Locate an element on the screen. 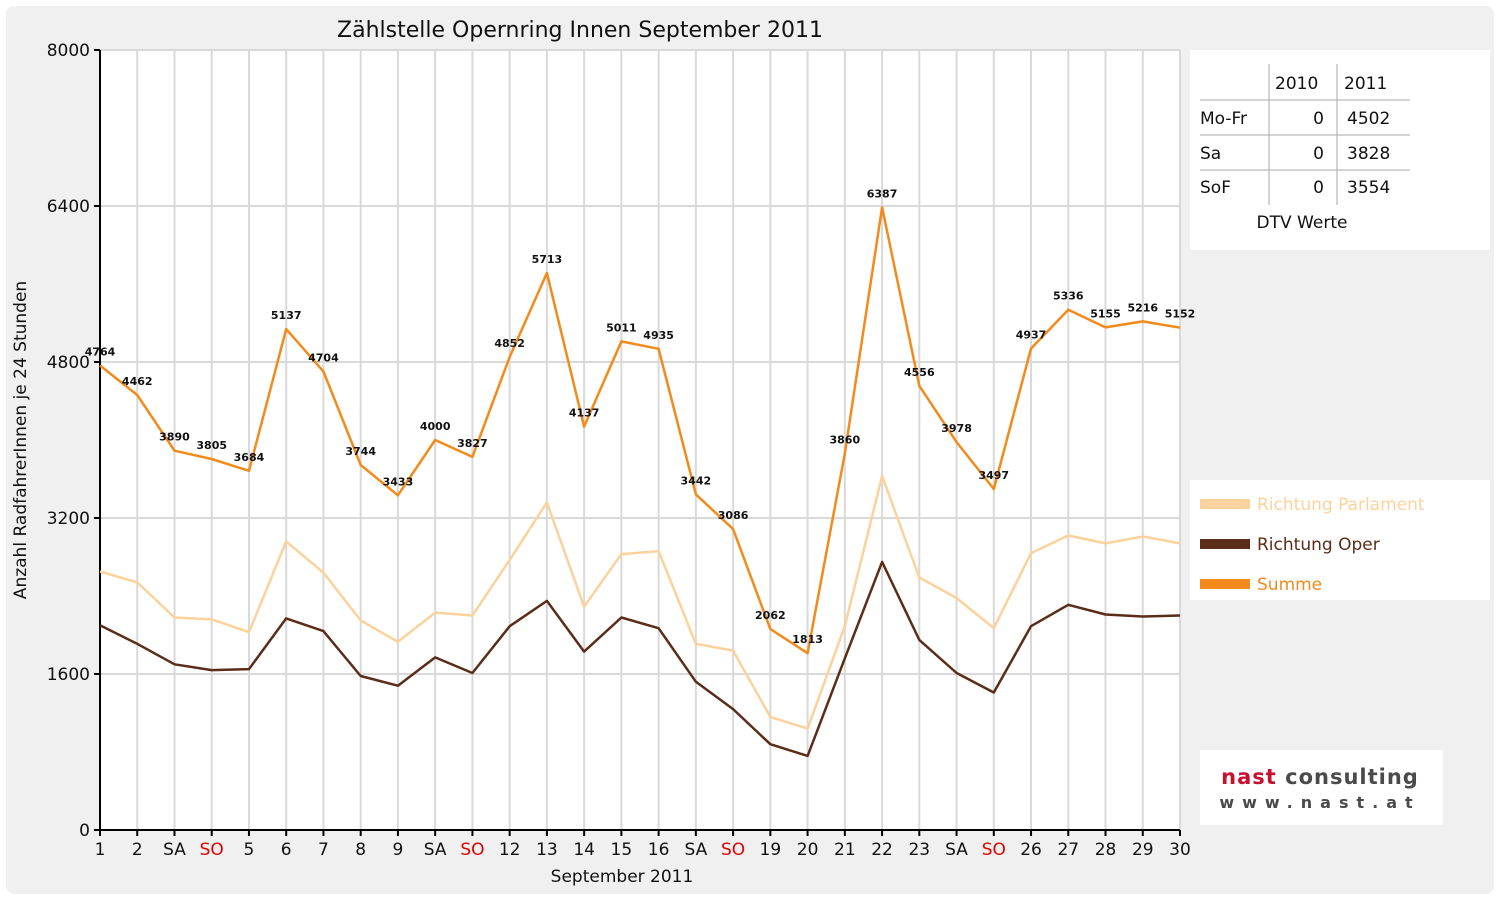  x-tick-label: 2 is located at coordinates (137, 850).